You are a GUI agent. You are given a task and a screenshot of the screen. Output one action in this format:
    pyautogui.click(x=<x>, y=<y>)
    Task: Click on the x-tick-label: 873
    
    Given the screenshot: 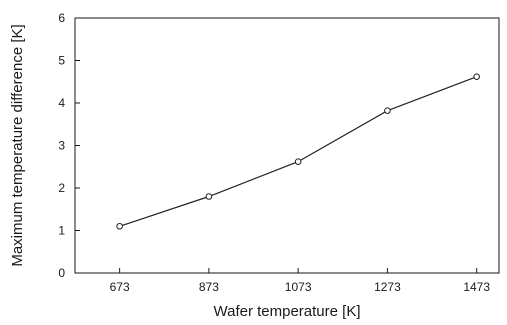 What is the action you would take?
    pyautogui.click(x=209, y=287)
    